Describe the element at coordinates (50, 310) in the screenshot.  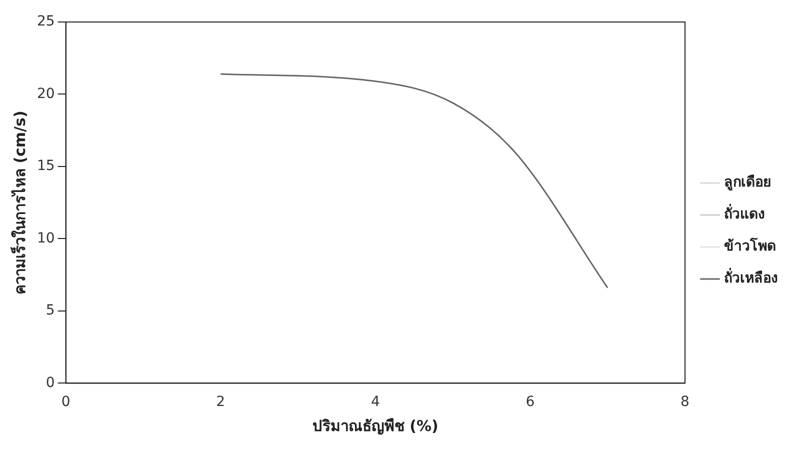
I see `y-tick-label: 5` at that location.